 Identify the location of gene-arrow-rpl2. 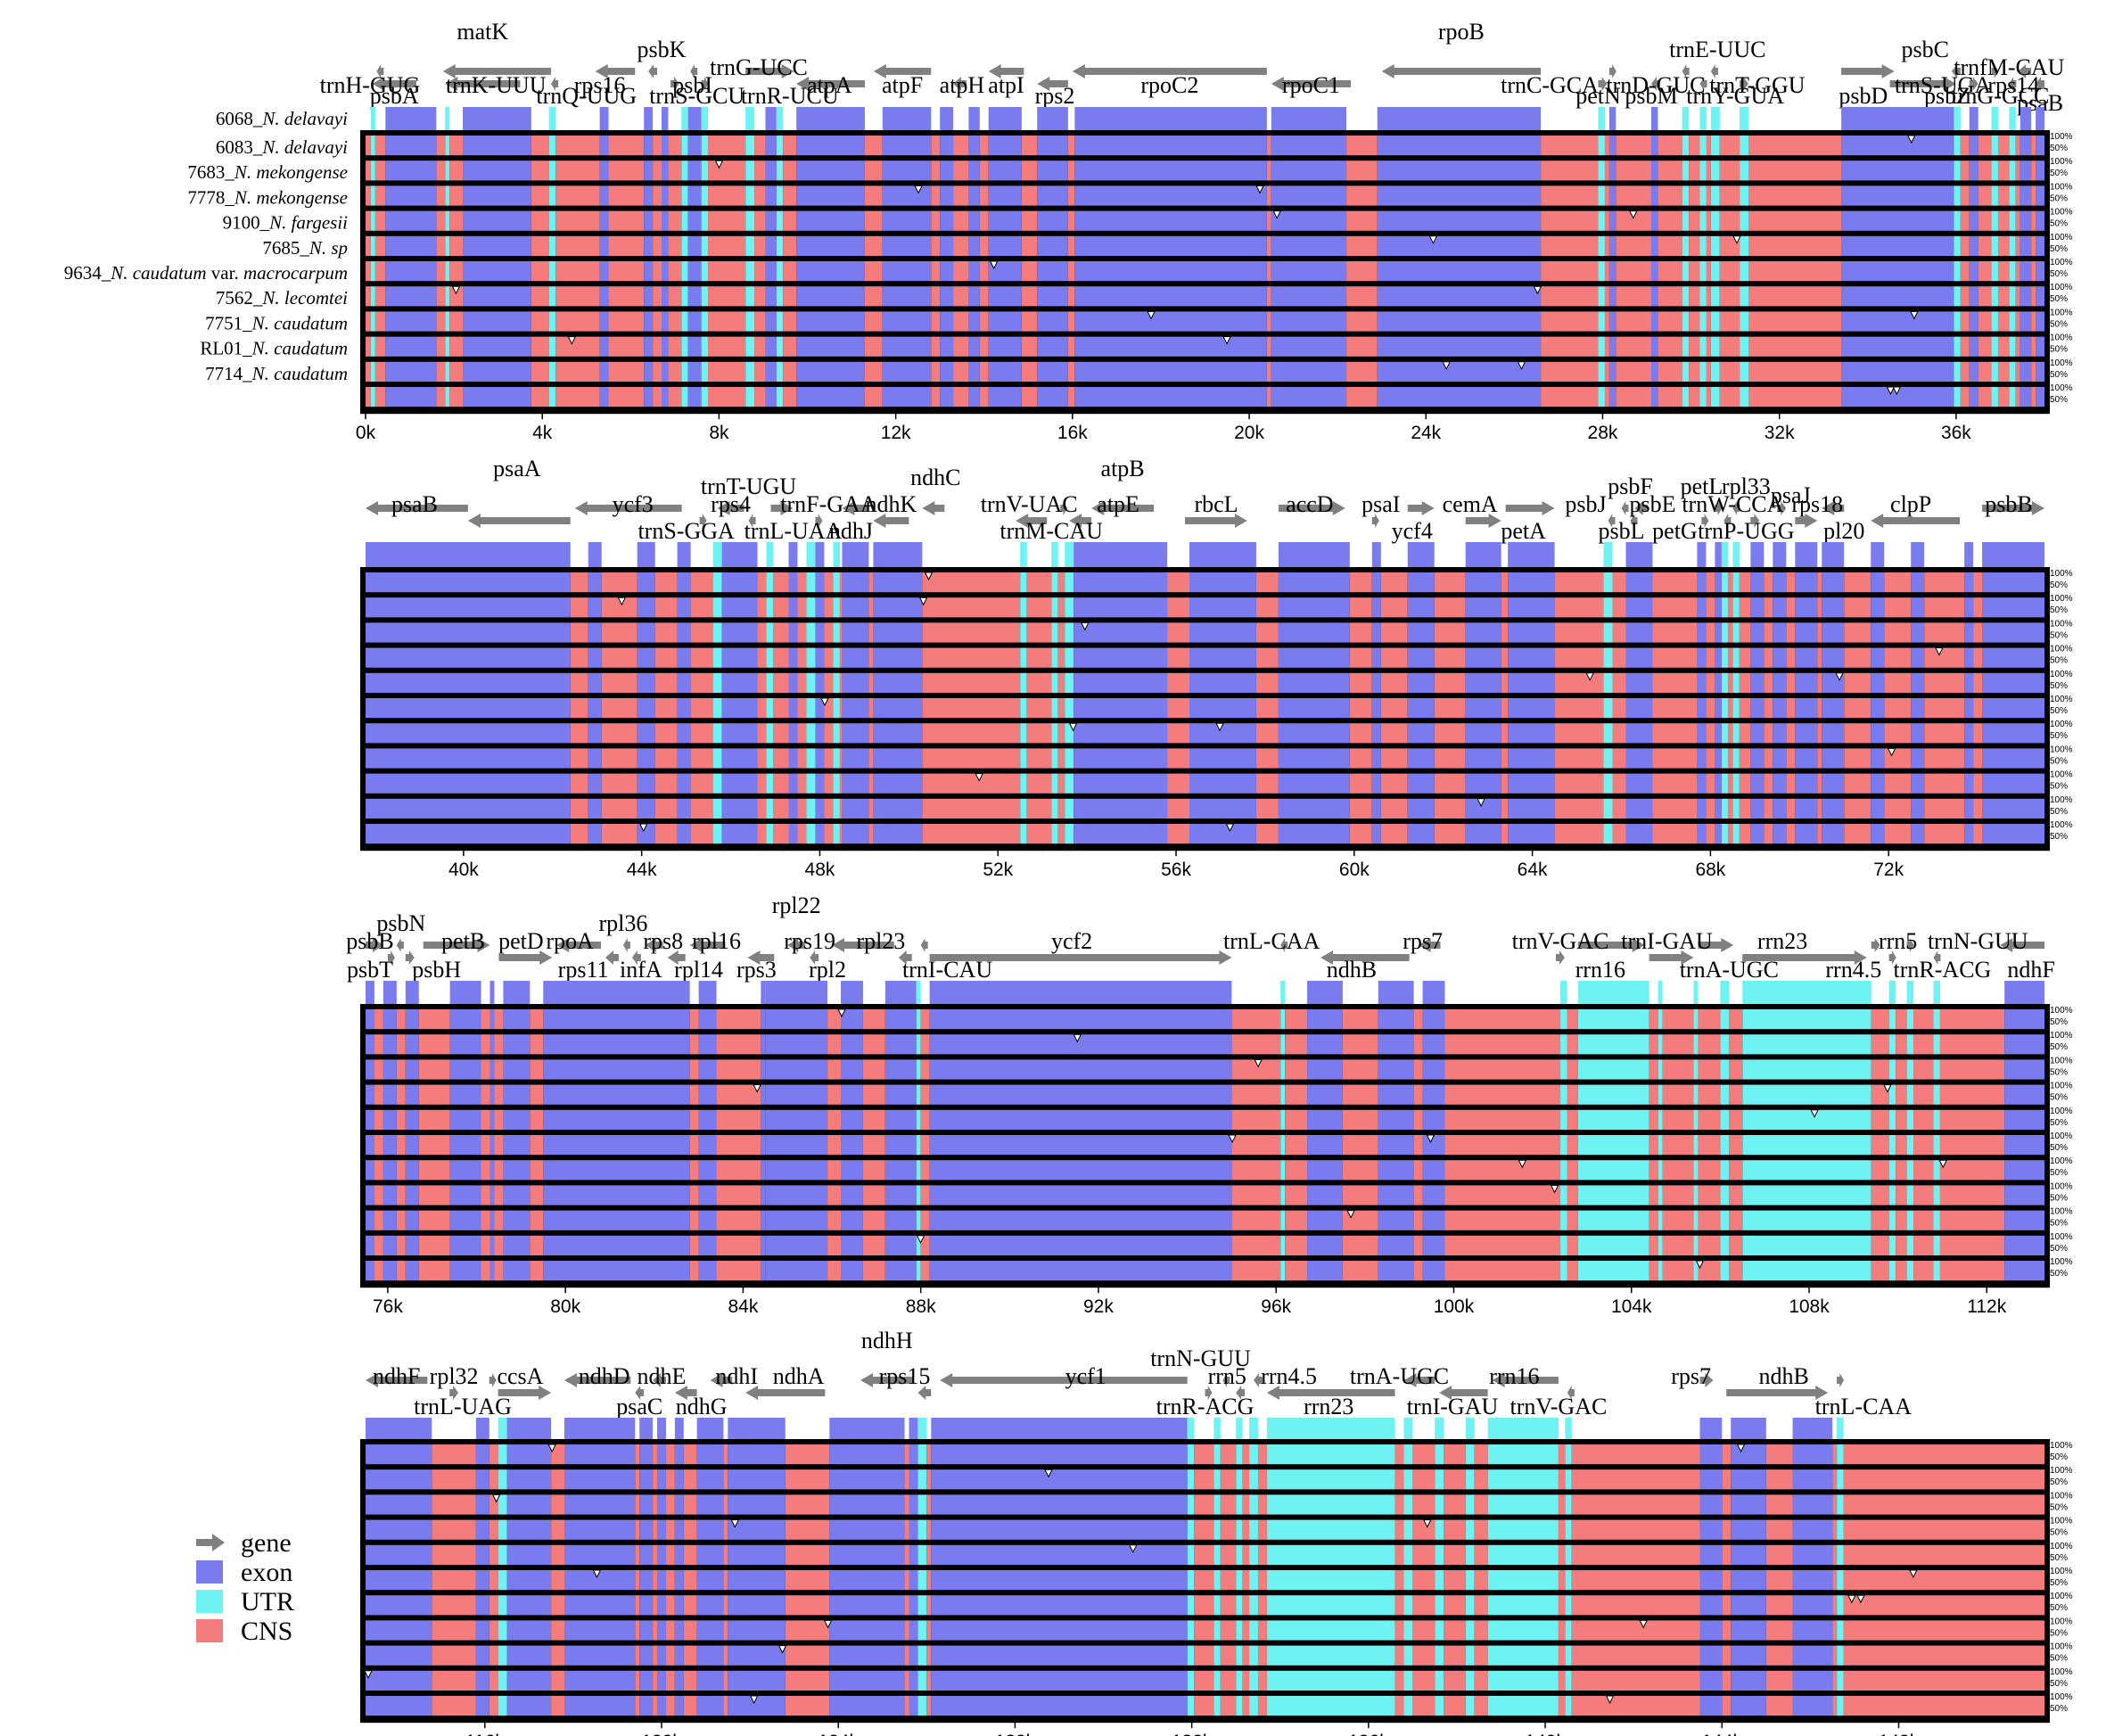
(863, 945).